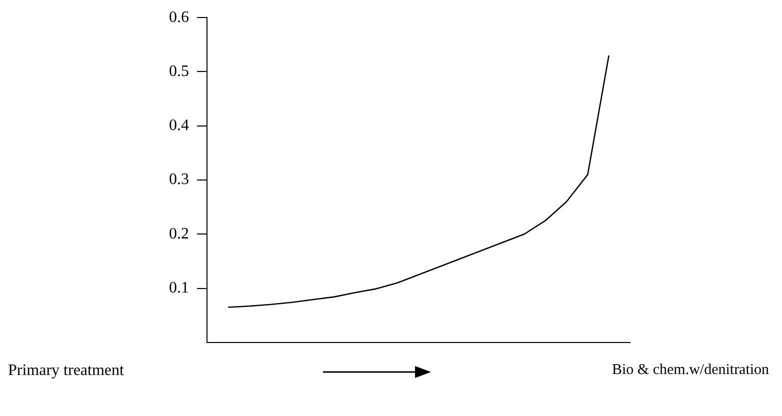 This screenshot has width=782, height=416. I want to click on y-tick-label: 0.2, so click(179, 233).